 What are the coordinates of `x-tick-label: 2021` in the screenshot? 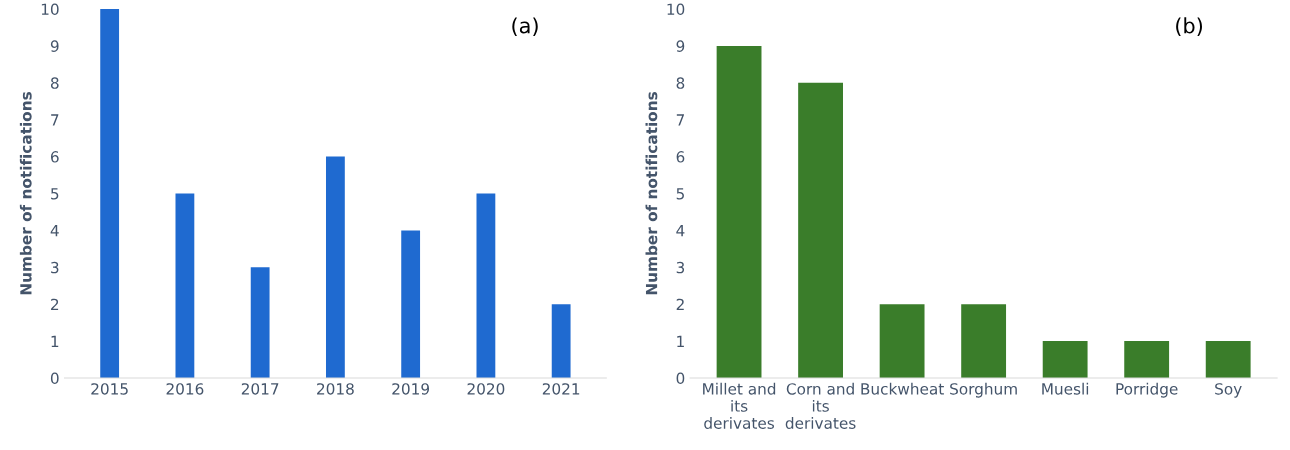 It's located at (561, 389).